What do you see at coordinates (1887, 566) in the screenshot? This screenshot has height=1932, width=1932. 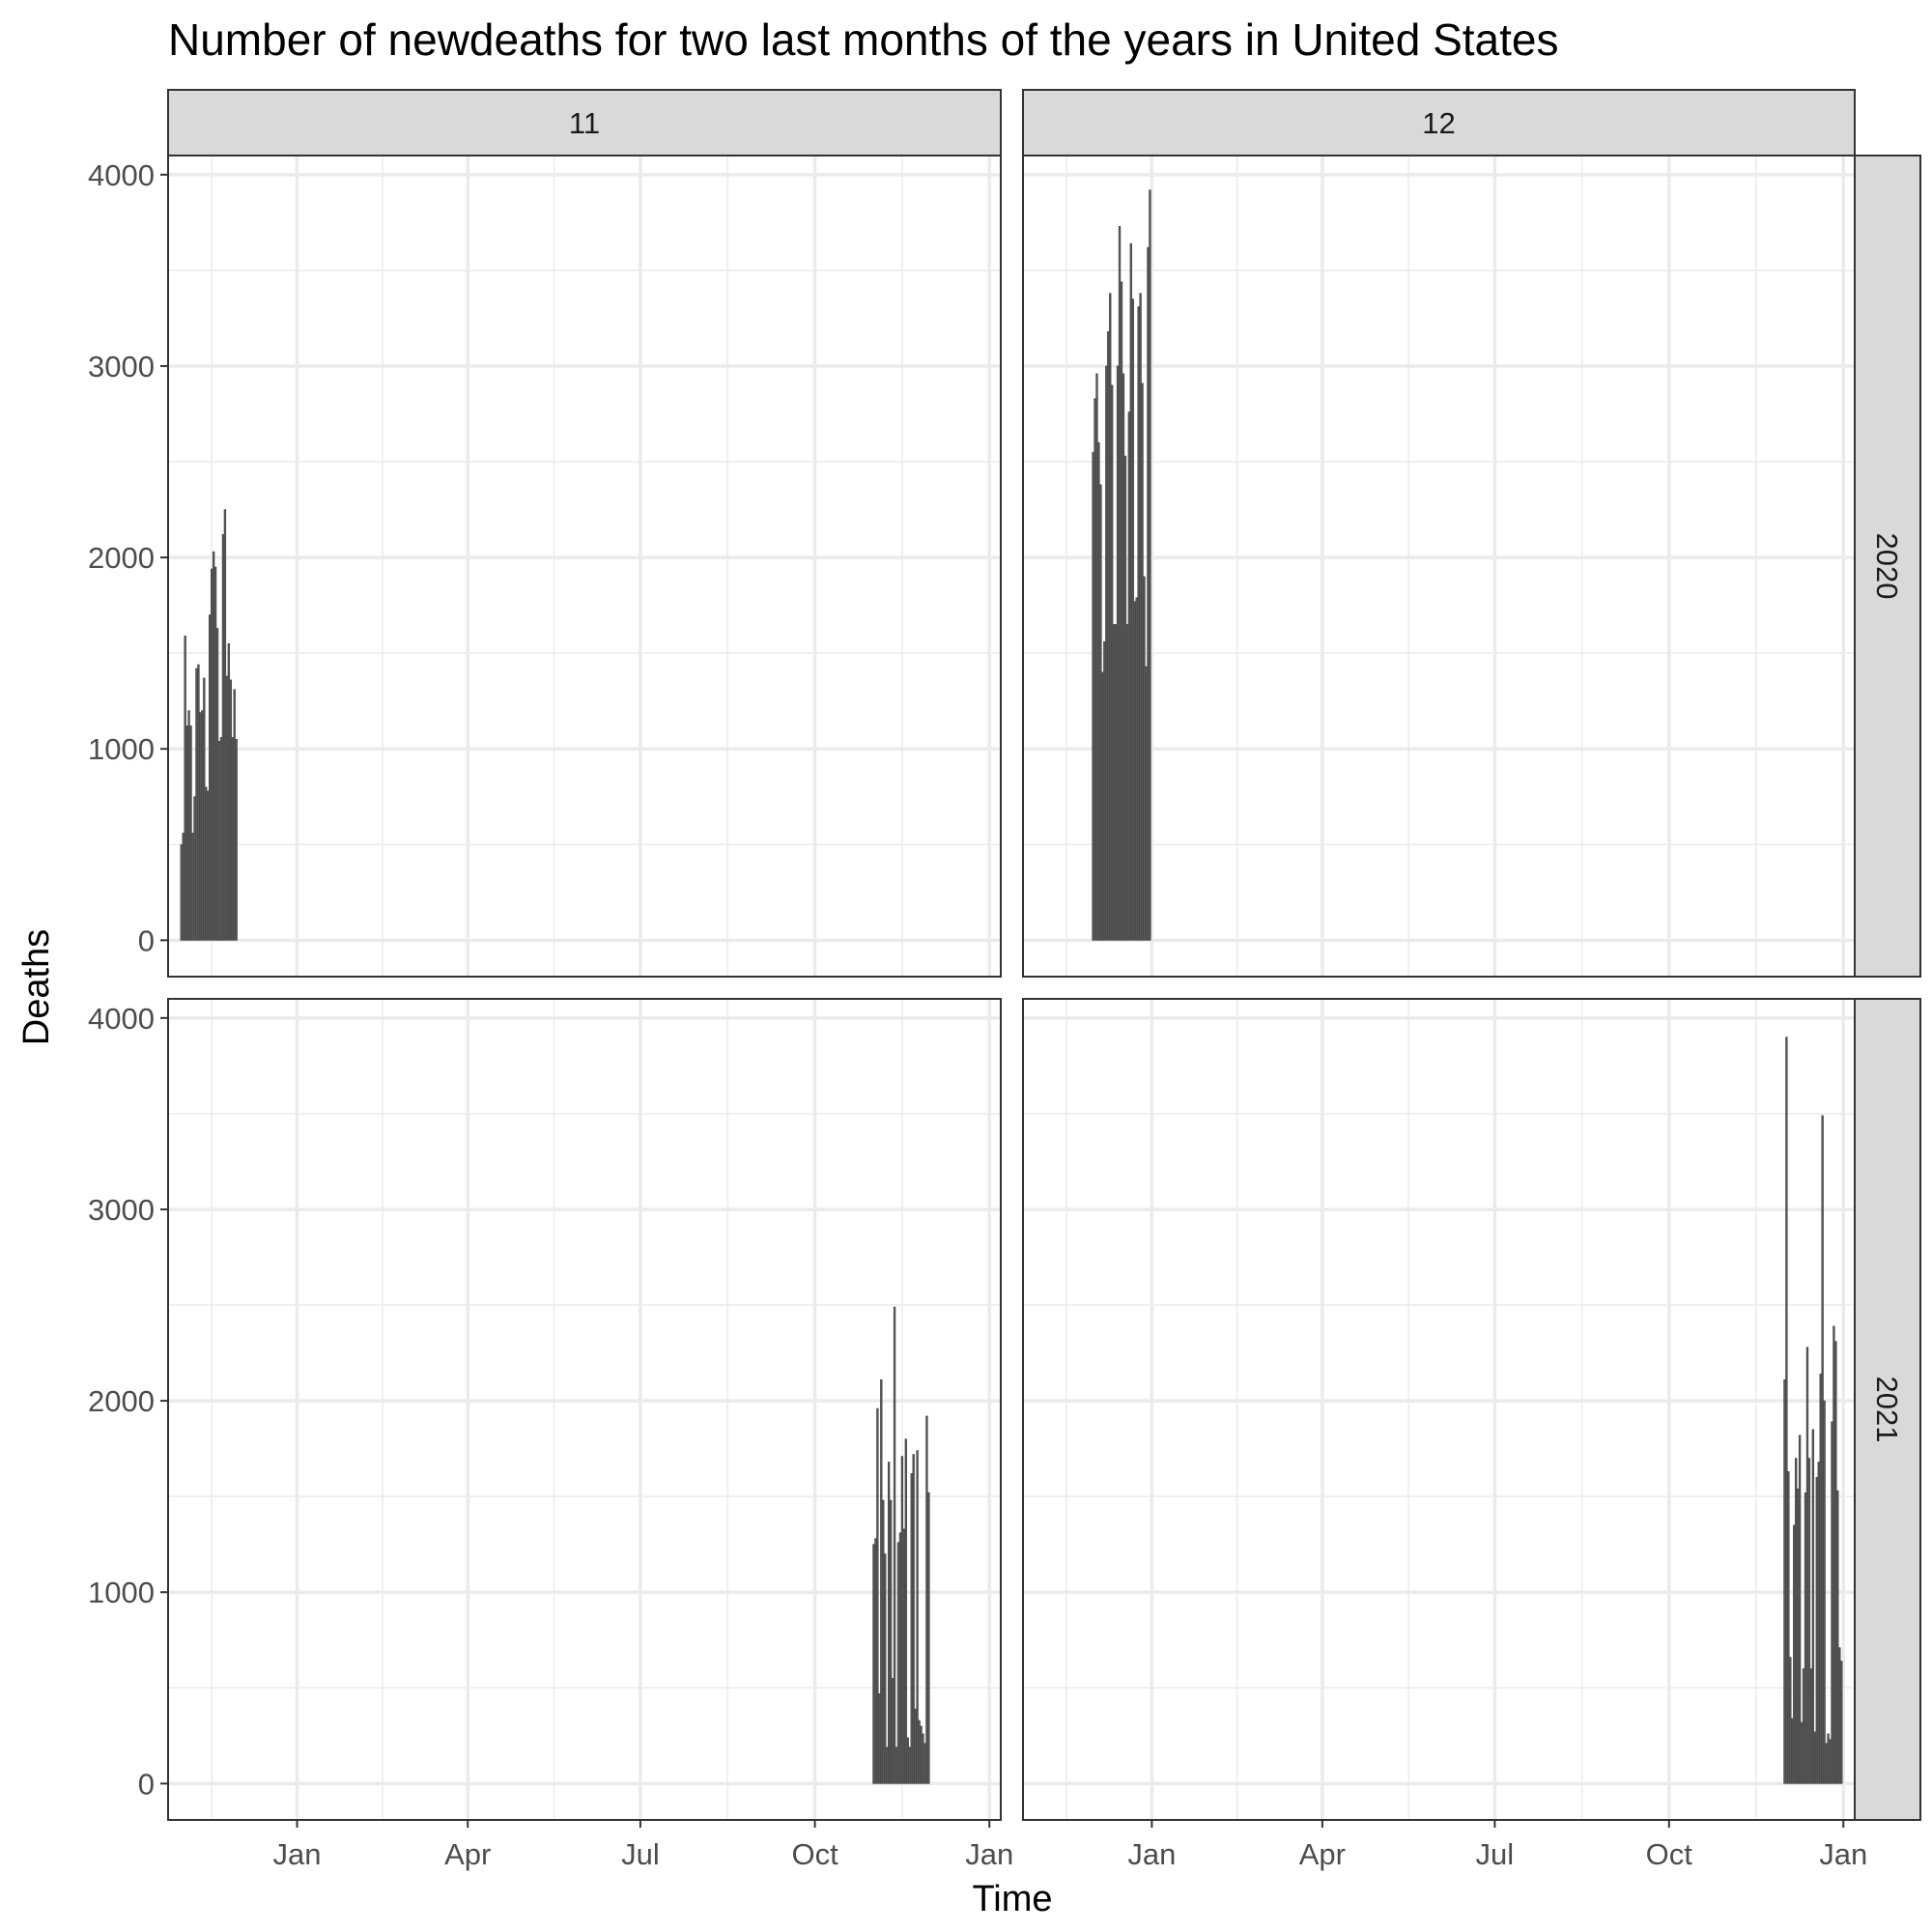 I see `facet-strip-year-2020` at bounding box center [1887, 566].